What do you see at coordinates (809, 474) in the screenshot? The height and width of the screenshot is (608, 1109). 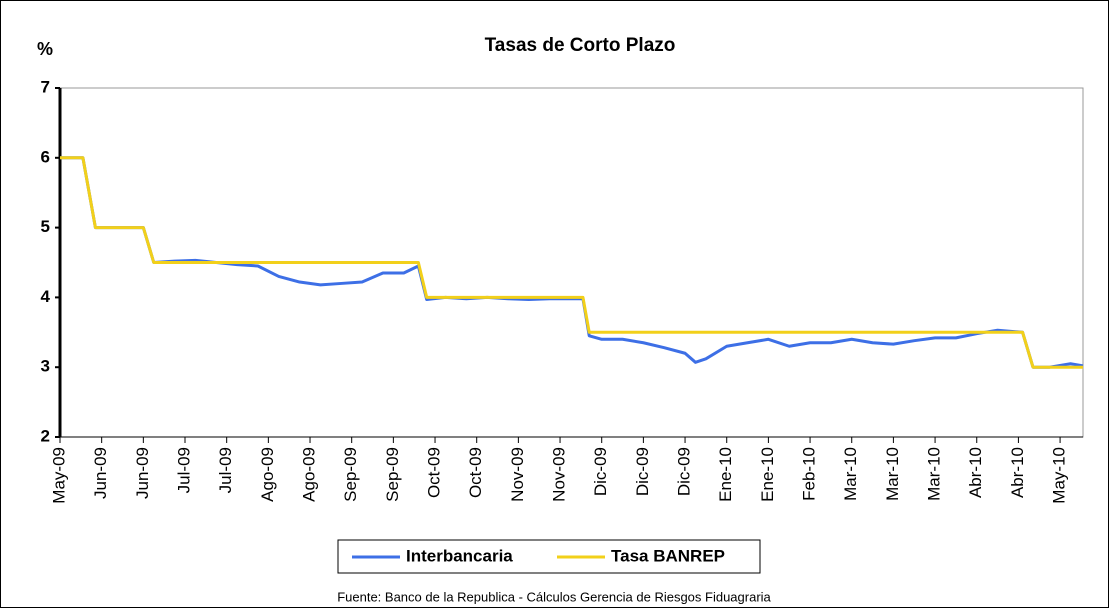 I see `x-tick-label: Feb-10` at bounding box center [809, 474].